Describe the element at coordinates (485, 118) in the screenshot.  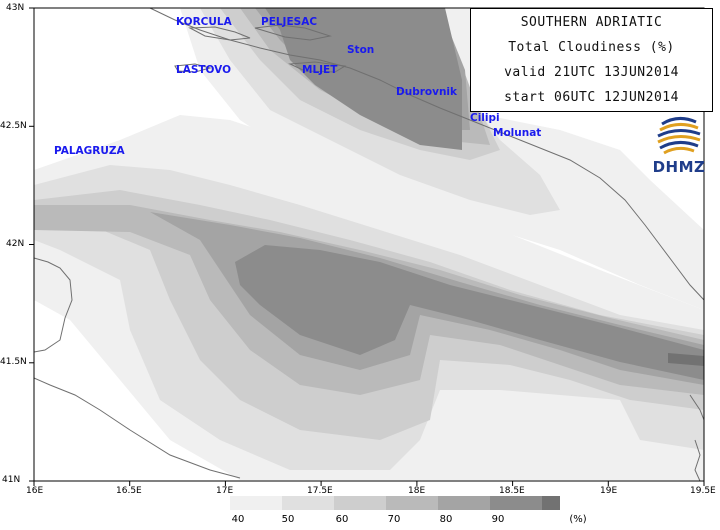
I see `place-label-cilipi: Cilipi` at that location.